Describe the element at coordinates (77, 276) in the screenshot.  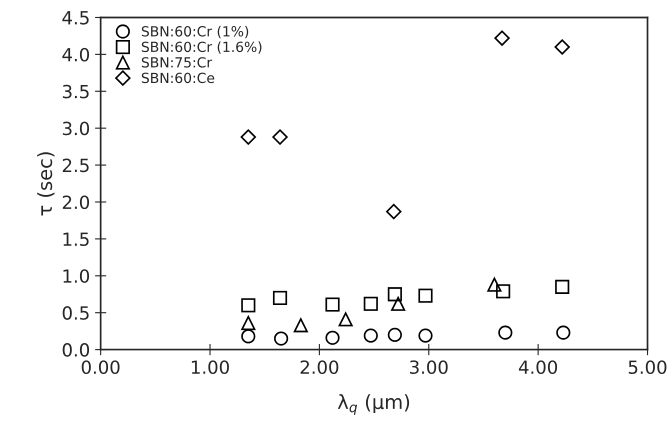
I see `y-tick-label: 1.0` at that location.